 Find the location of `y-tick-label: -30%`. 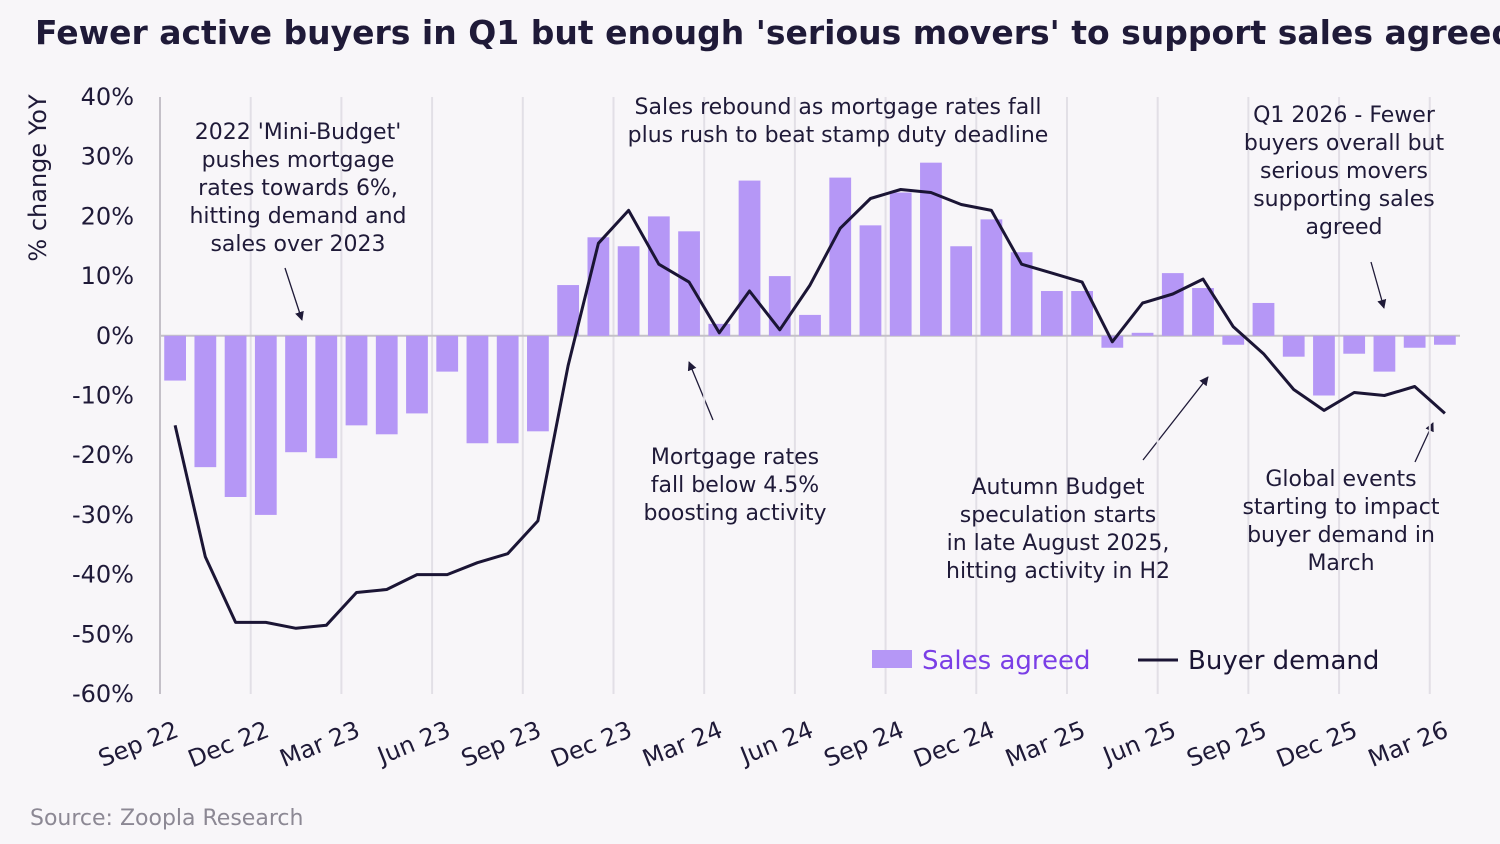

y-tick-label: -30% is located at coordinates (103, 515).